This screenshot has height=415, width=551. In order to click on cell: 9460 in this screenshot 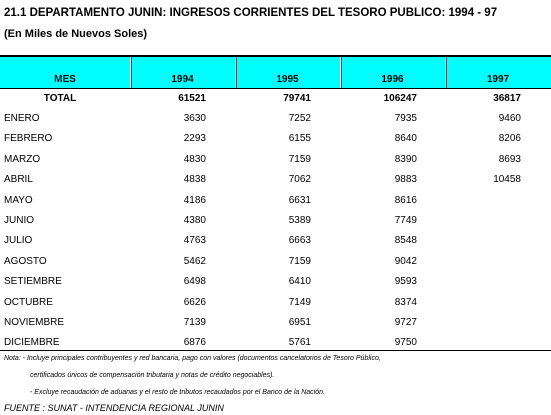, I will do `click(509, 118)`.